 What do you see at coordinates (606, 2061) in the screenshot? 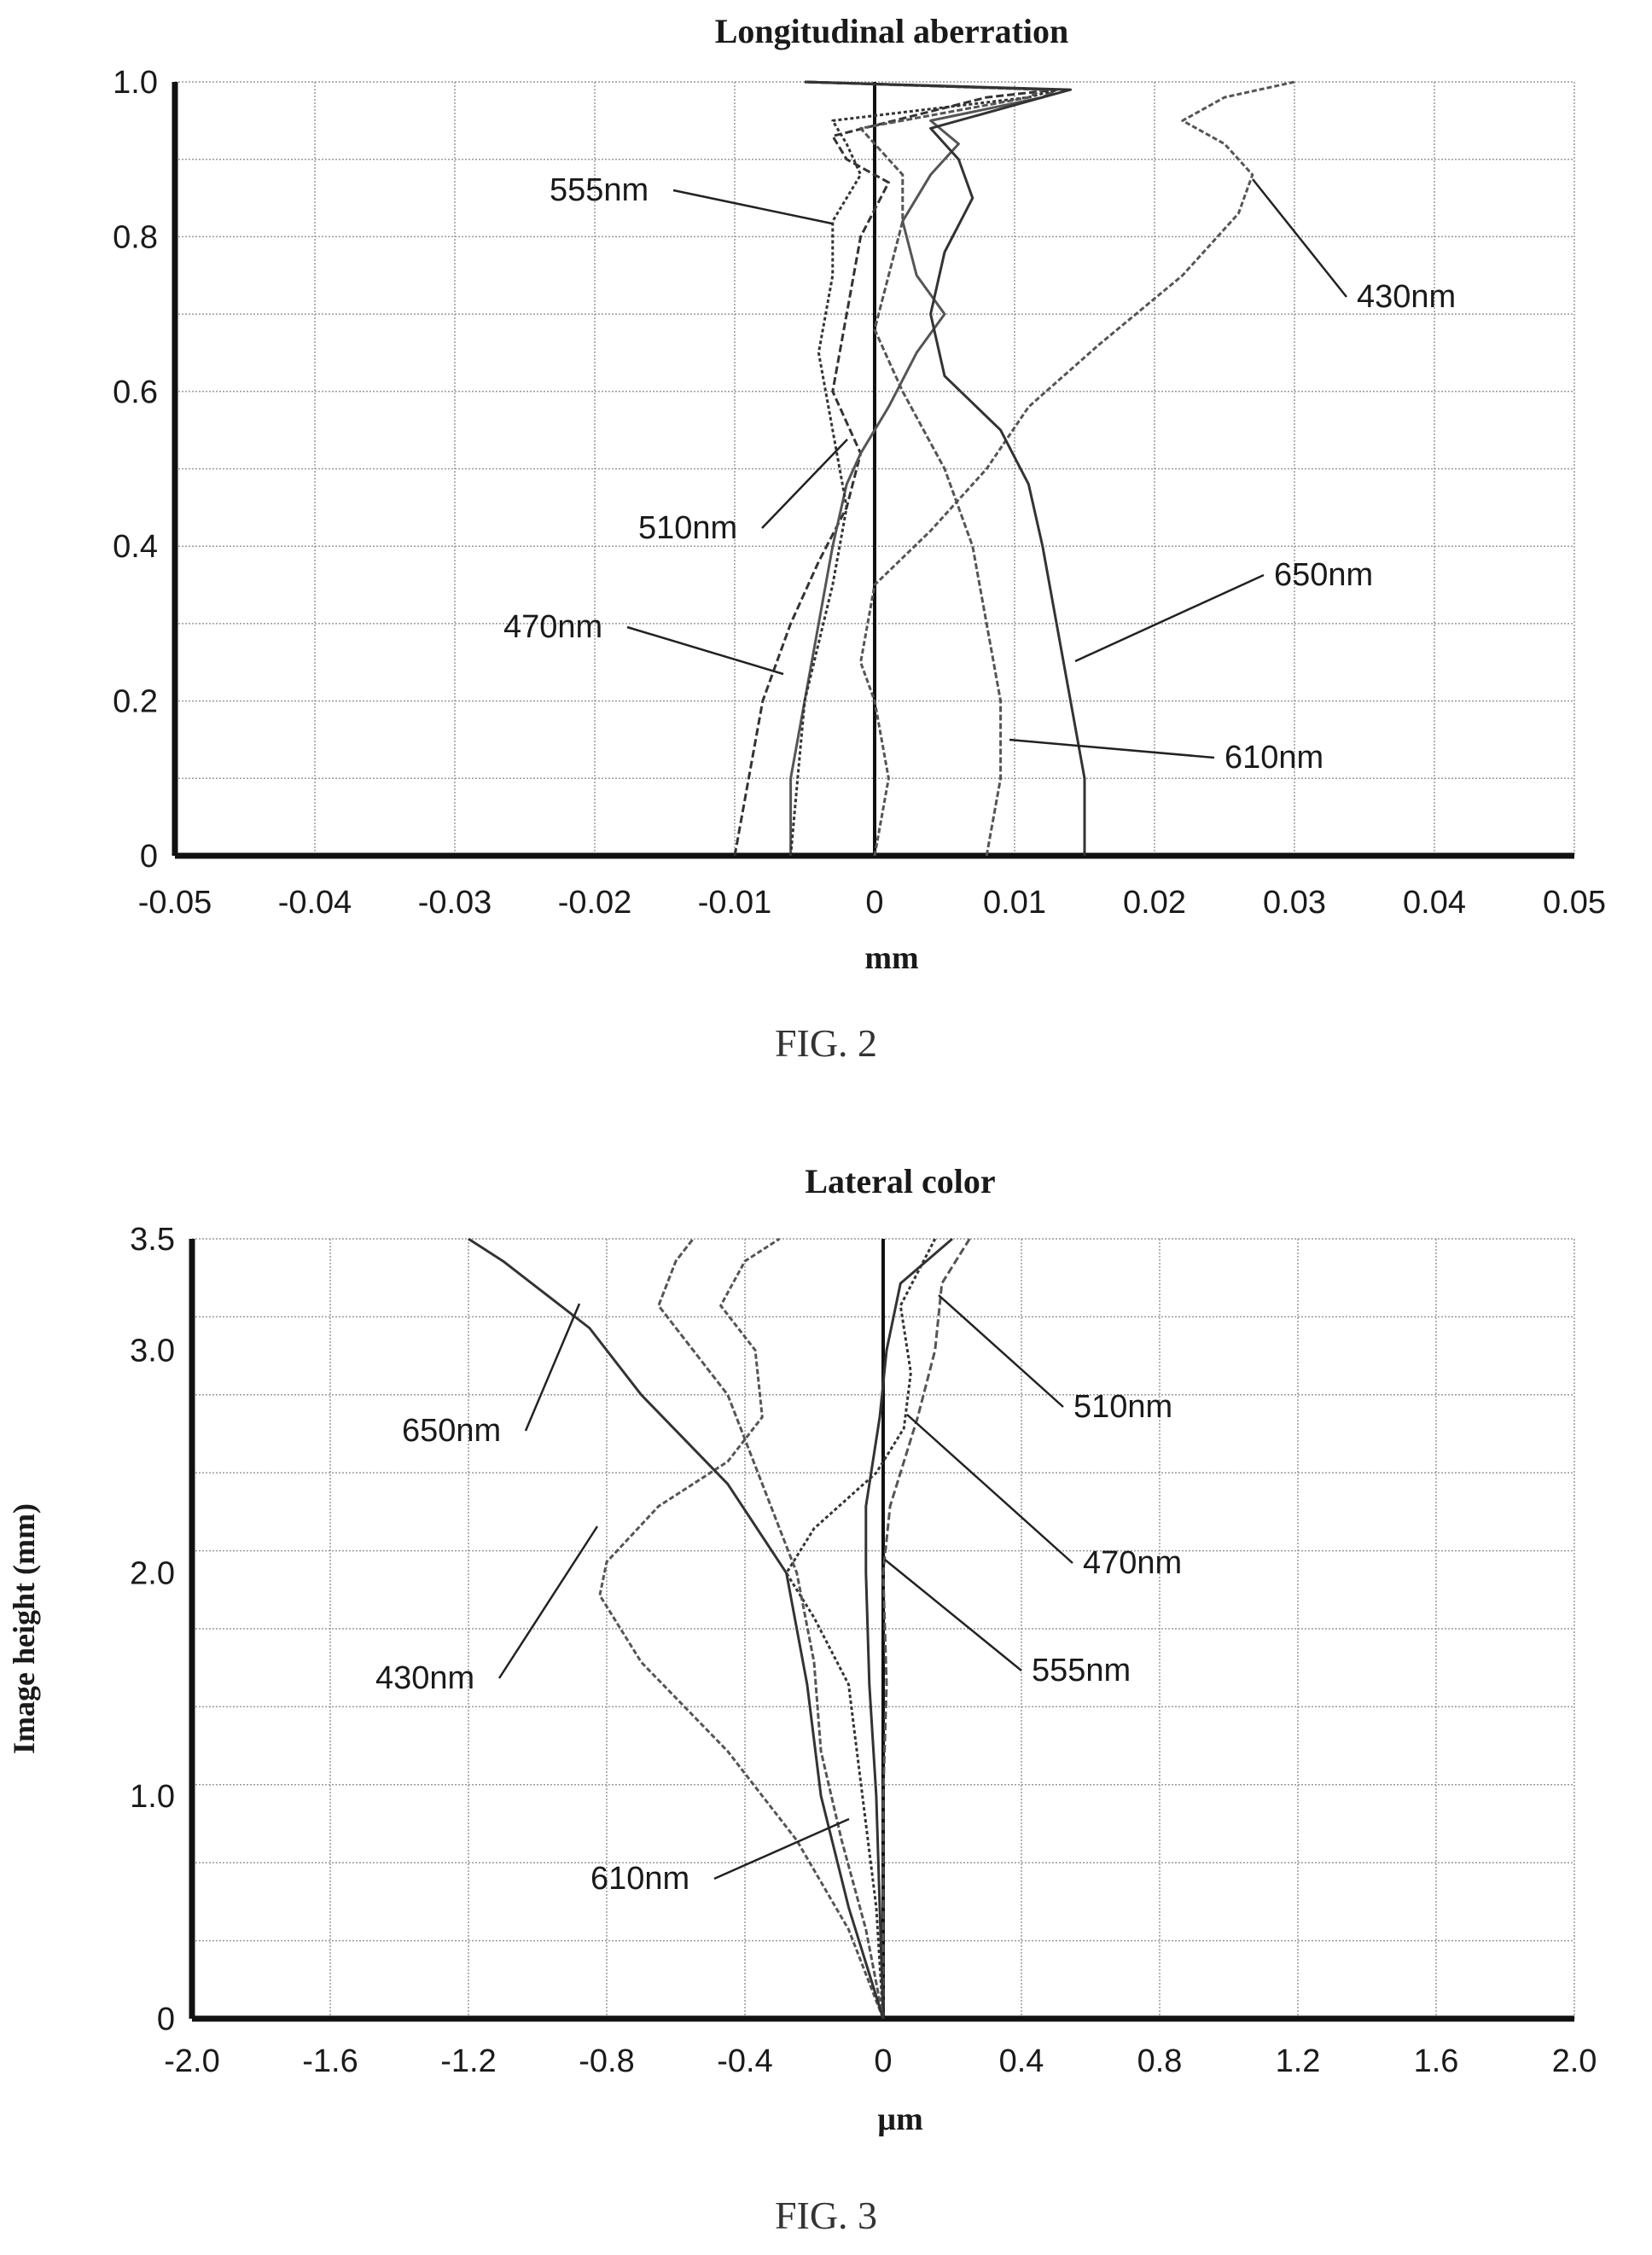
I see `x-tick-label: -0.8` at bounding box center [606, 2061].